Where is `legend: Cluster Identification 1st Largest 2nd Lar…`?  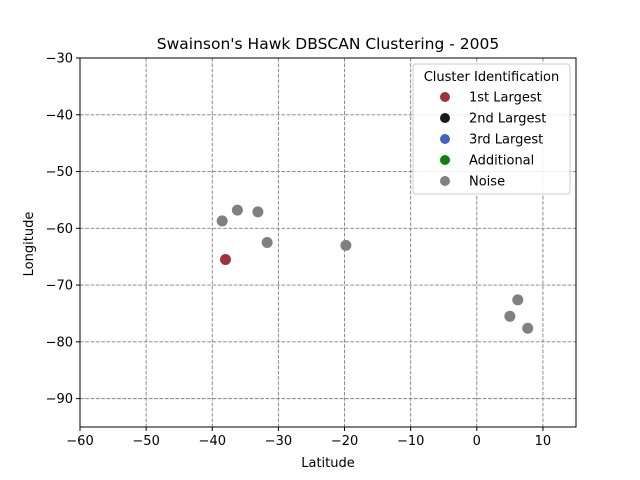 legend: Cluster Identification 1st Largest 2nd Lar… is located at coordinates (491, 129).